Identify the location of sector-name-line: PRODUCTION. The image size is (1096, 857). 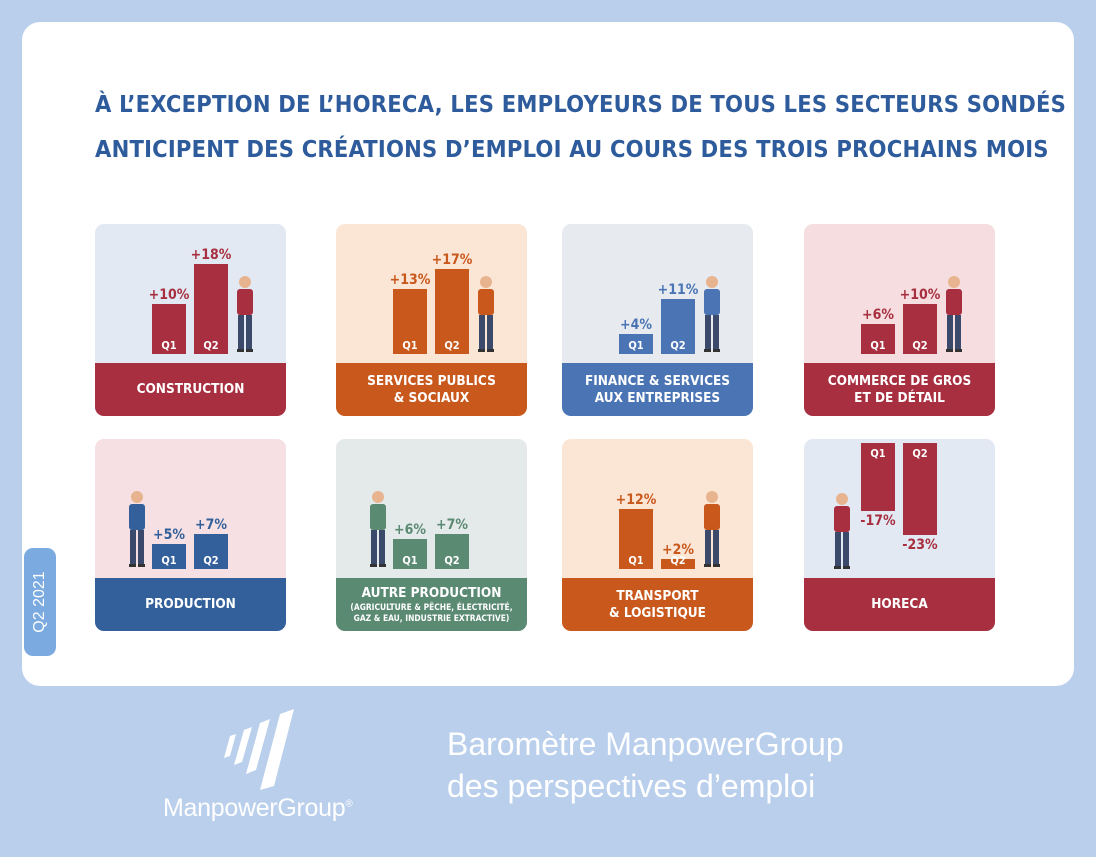
(190, 604).